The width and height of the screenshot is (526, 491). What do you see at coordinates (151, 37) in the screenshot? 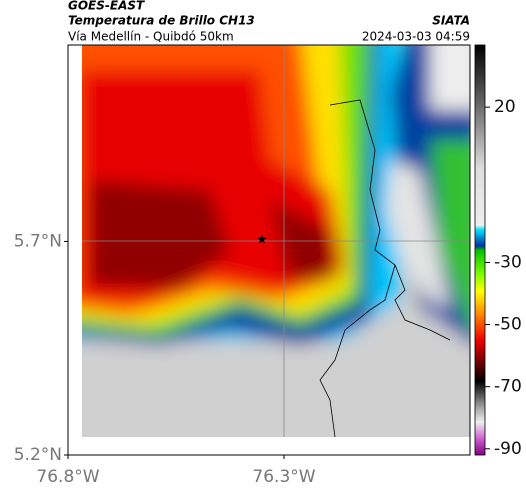
I see `subtitle: Vía Medellín - Quibdó 50km` at bounding box center [151, 37].